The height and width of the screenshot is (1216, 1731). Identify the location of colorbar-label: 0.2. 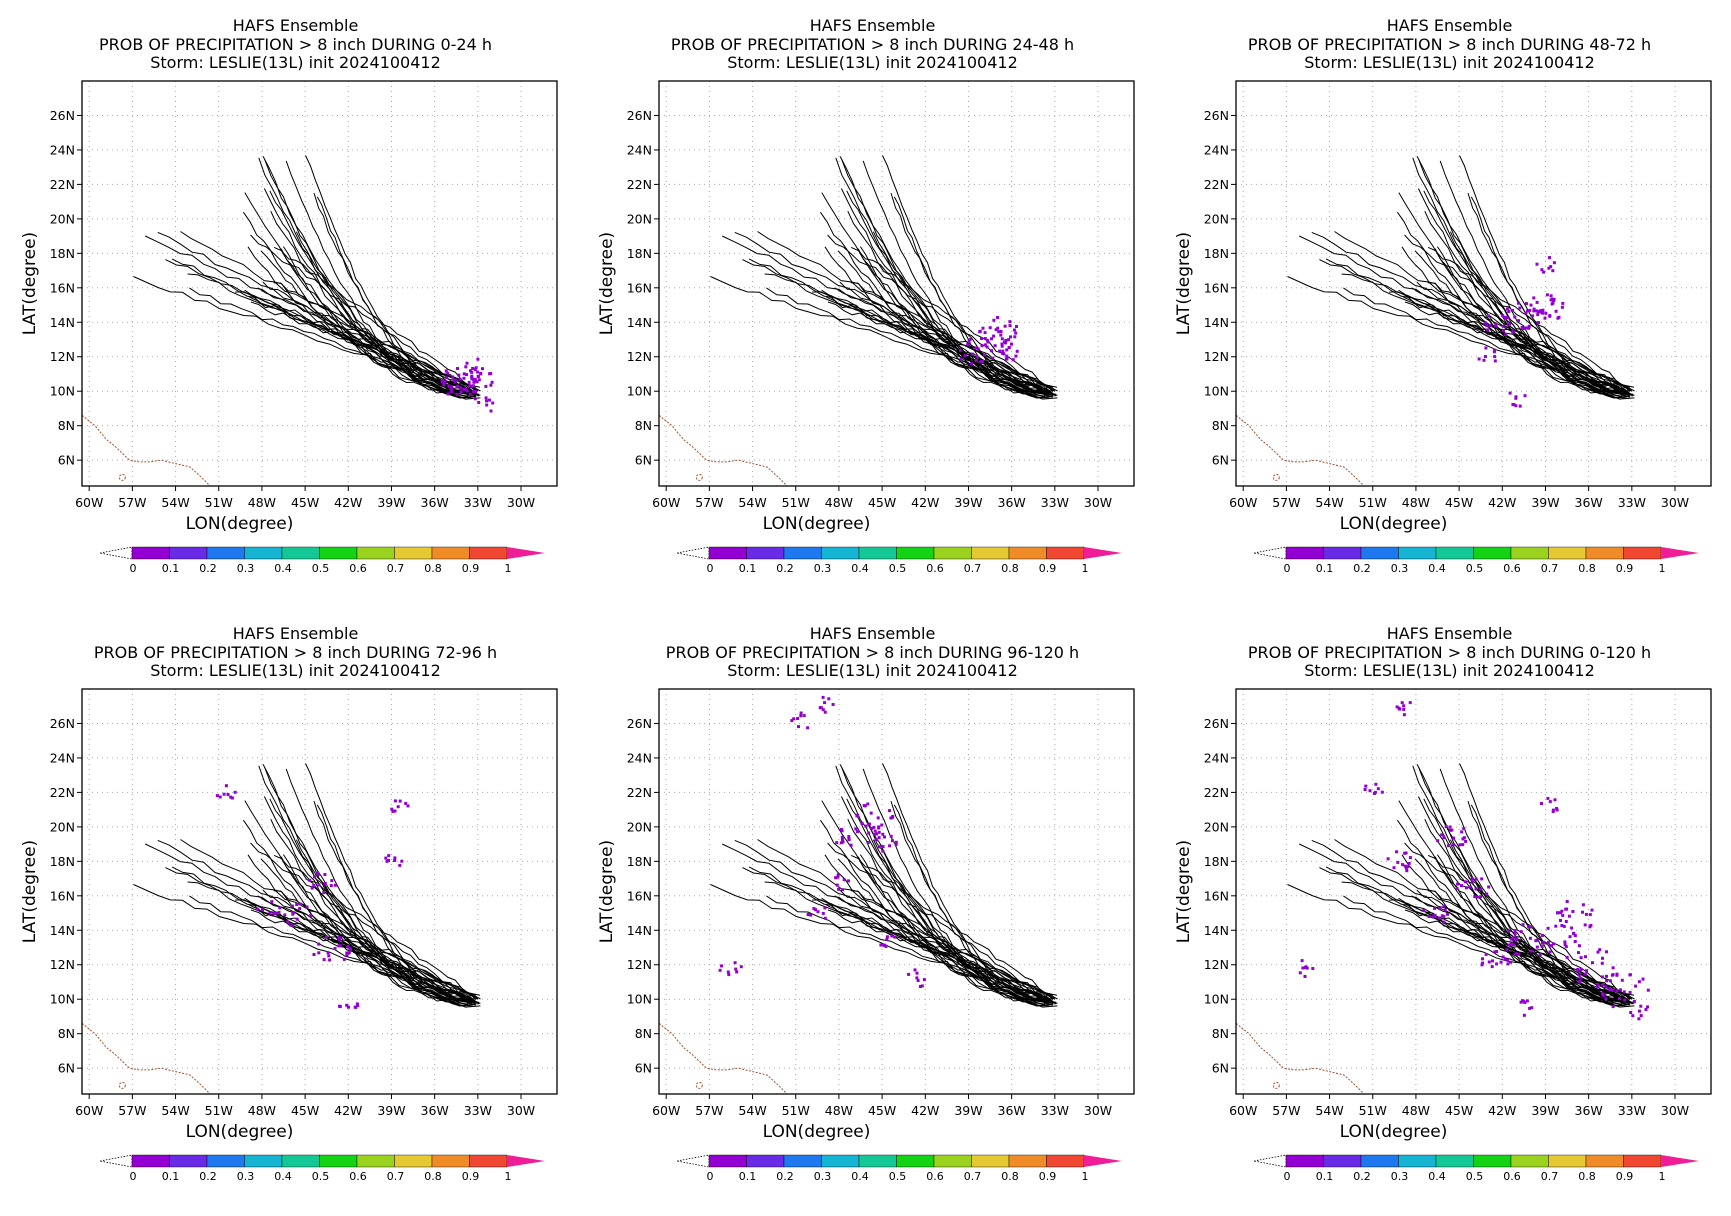
(1362, 1176).